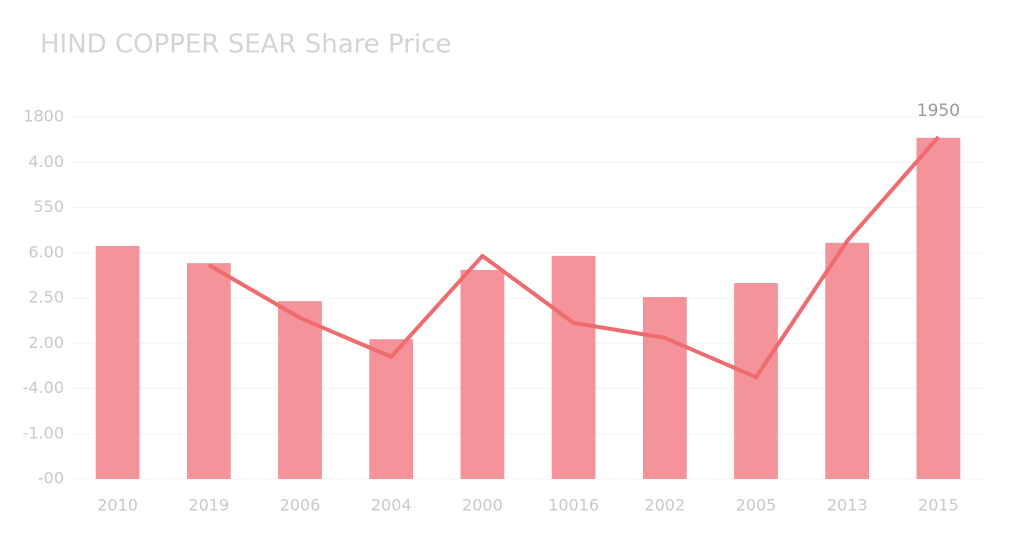 This screenshot has width=1024, height=551. What do you see at coordinates (51, 478) in the screenshot?
I see `y-tick-label: -00` at bounding box center [51, 478].